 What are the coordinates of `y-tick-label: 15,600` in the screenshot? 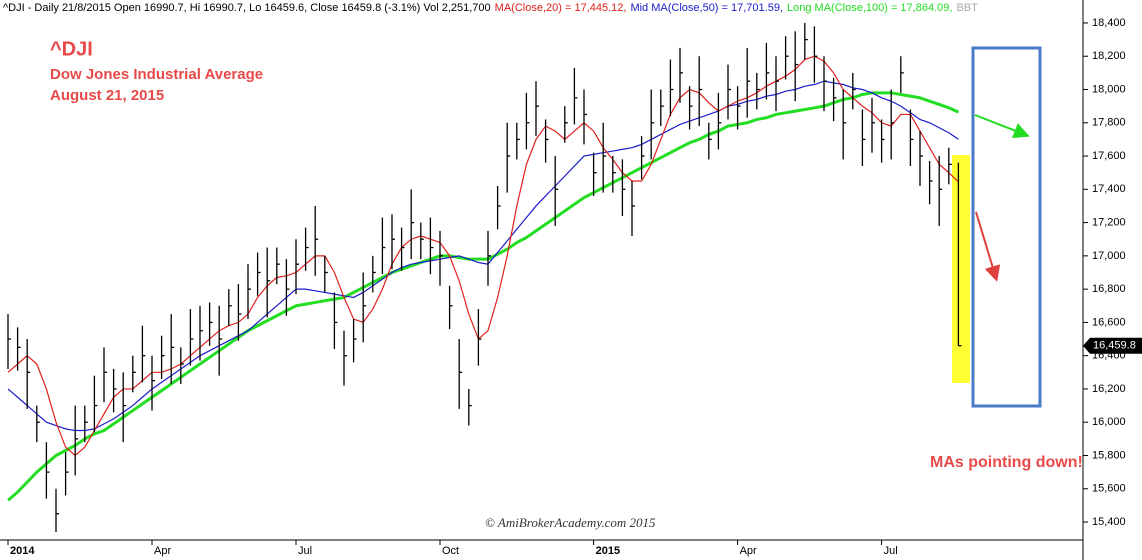 It's located at (1109, 489).